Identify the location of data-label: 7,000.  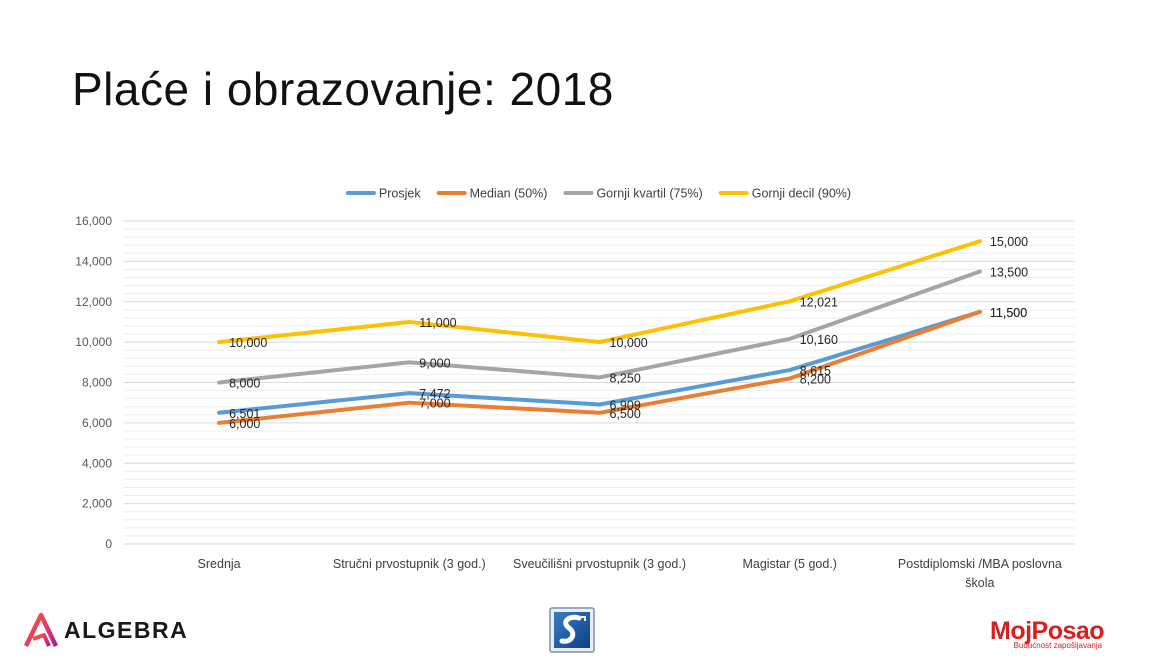
(434, 404).